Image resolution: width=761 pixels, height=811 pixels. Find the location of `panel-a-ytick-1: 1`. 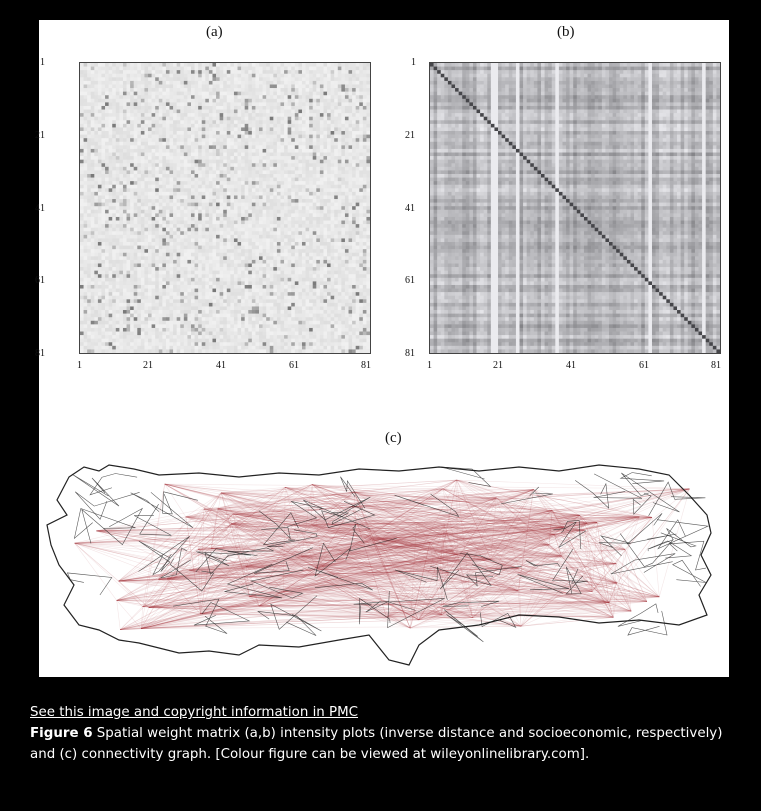

panel-a-ytick-1: 1 is located at coordinates (42, 62).